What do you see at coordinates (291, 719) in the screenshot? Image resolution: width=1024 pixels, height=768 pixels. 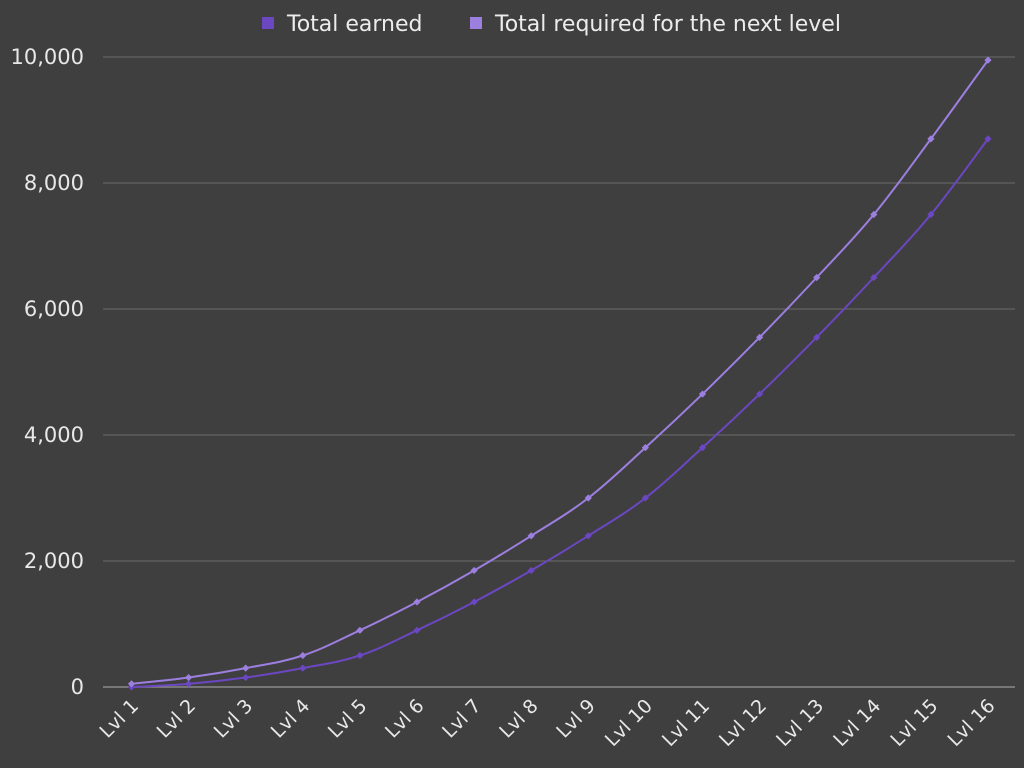 I see `x-tick-label: Lvl 4` at bounding box center [291, 719].